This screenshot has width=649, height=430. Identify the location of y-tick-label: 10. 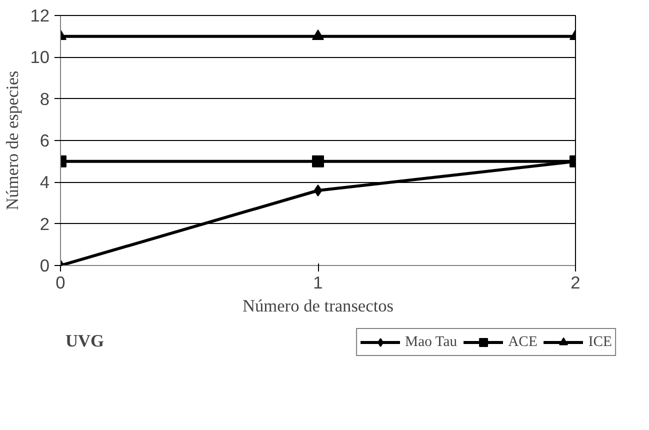
(40, 57).